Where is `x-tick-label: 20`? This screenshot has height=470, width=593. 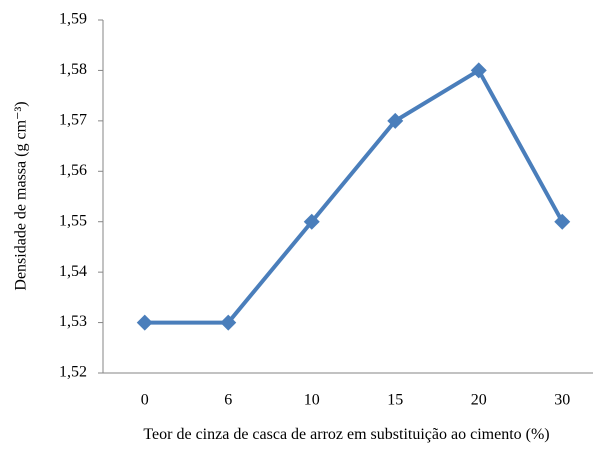 x-tick-label: 20 is located at coordinates (479, 400).